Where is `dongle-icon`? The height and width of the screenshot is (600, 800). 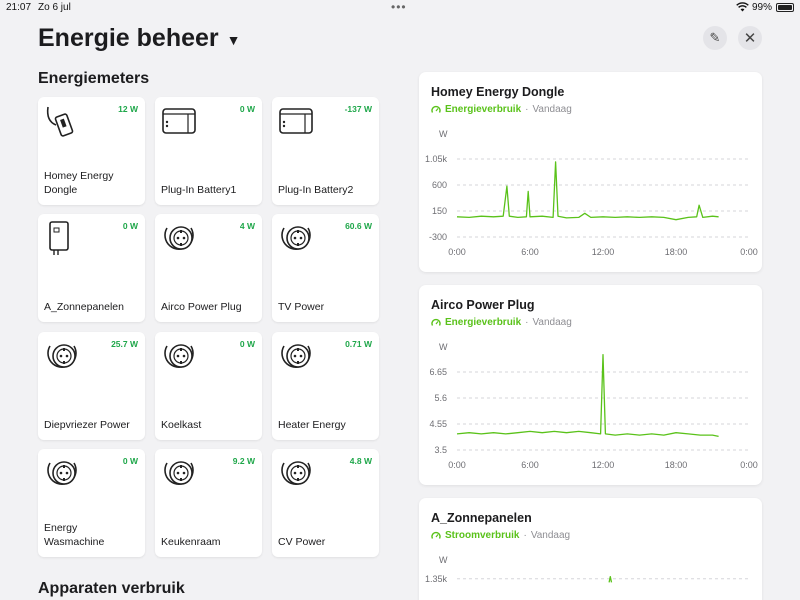 dongle-icon is located at coordinates (62, 121).